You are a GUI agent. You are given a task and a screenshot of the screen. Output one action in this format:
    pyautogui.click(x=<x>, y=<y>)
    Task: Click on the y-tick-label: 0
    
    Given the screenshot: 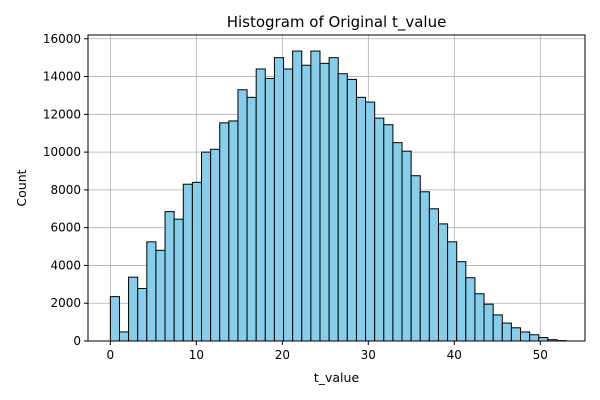 What is the action you would take?
    pyautogui.click(x=77, y=341)
    